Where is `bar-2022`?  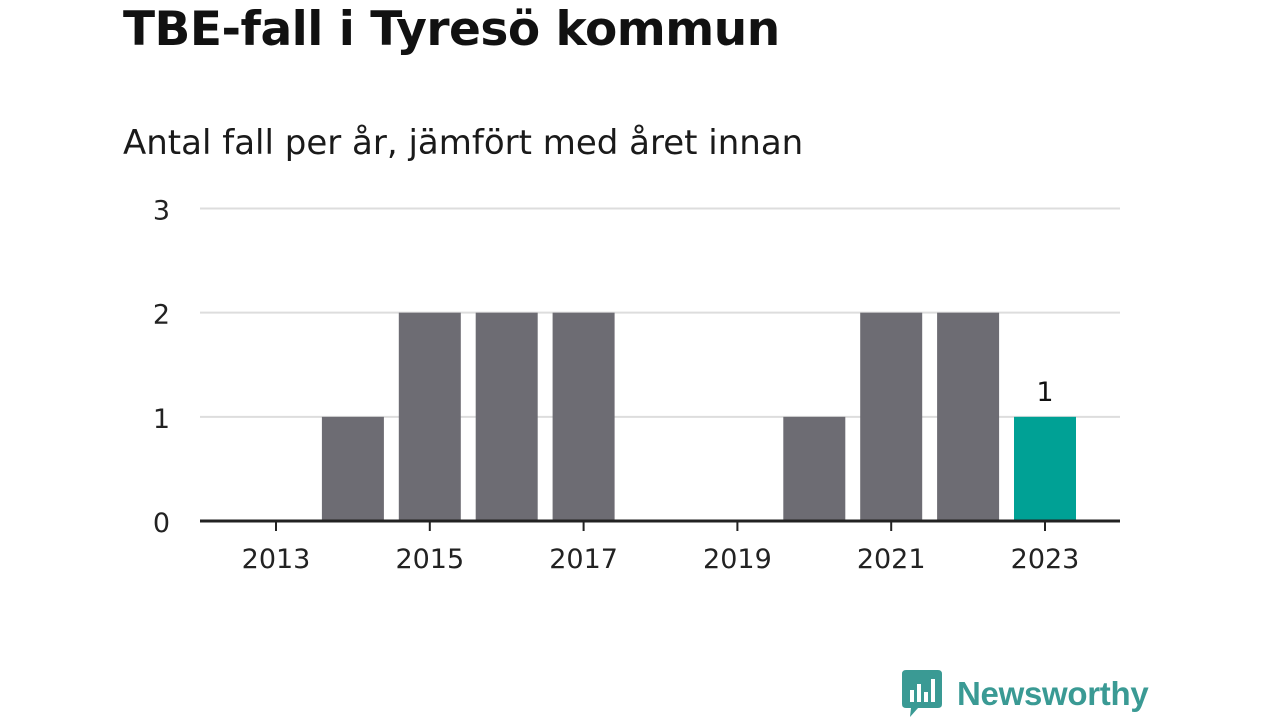
bar-2022 is located at coordinates (968, 416).